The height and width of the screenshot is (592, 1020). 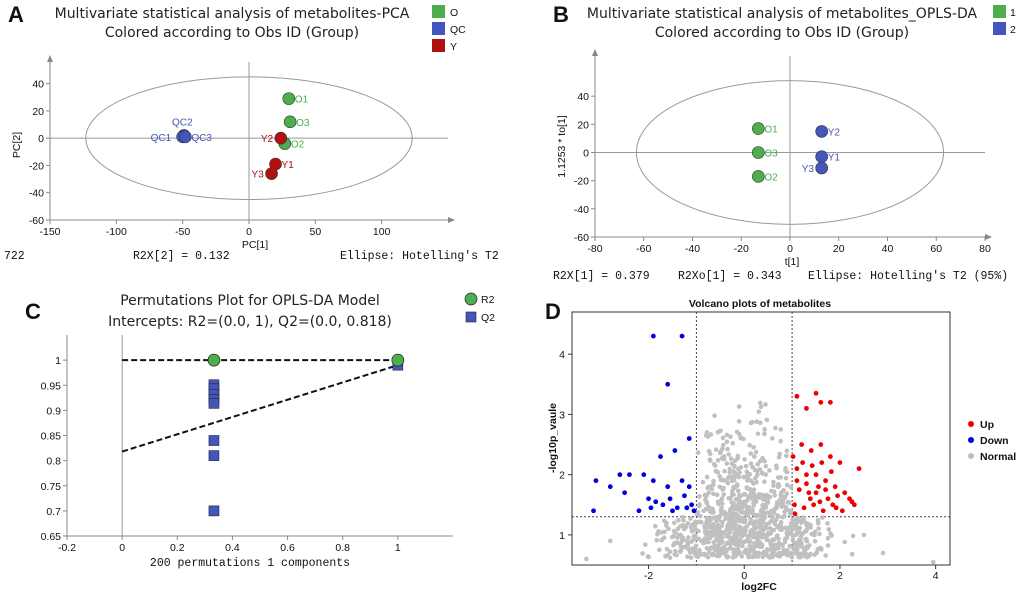 What do you see at coordinates (287, 548) in the screenshot?
I see `x-tick-label: 0.6` at bounding box center [287, 548].